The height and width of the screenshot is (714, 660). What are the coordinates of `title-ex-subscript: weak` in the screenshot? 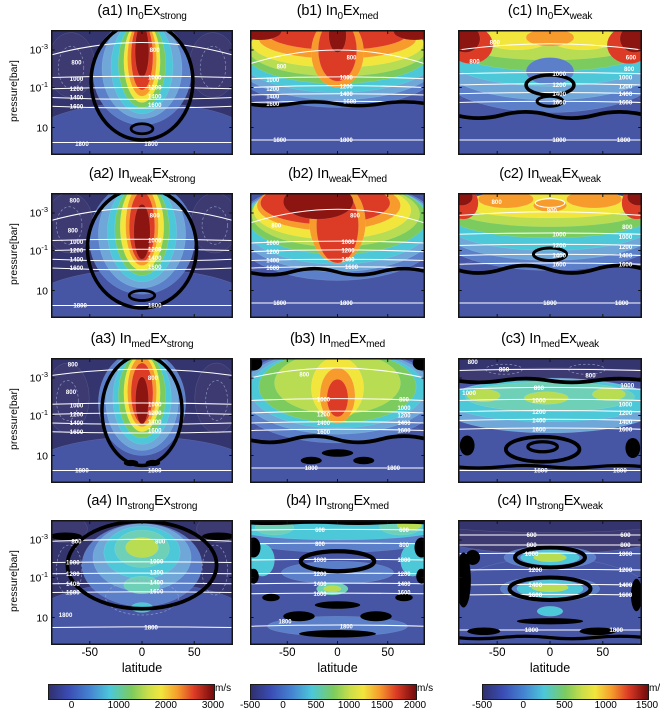 It's located at (581, 16).